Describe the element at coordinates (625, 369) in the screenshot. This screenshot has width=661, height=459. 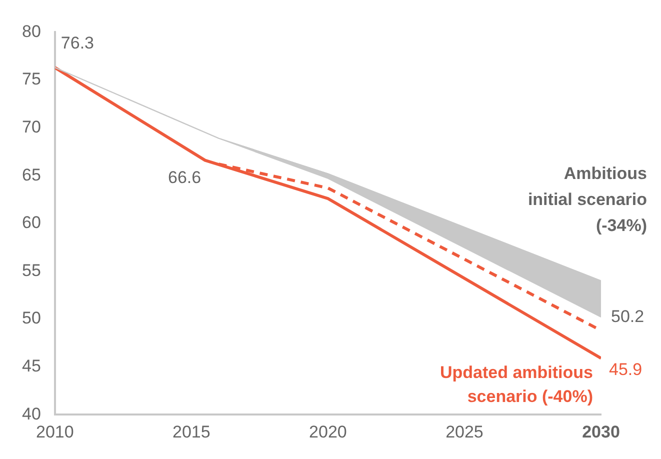
I see `data-label: 45.9` at that location.